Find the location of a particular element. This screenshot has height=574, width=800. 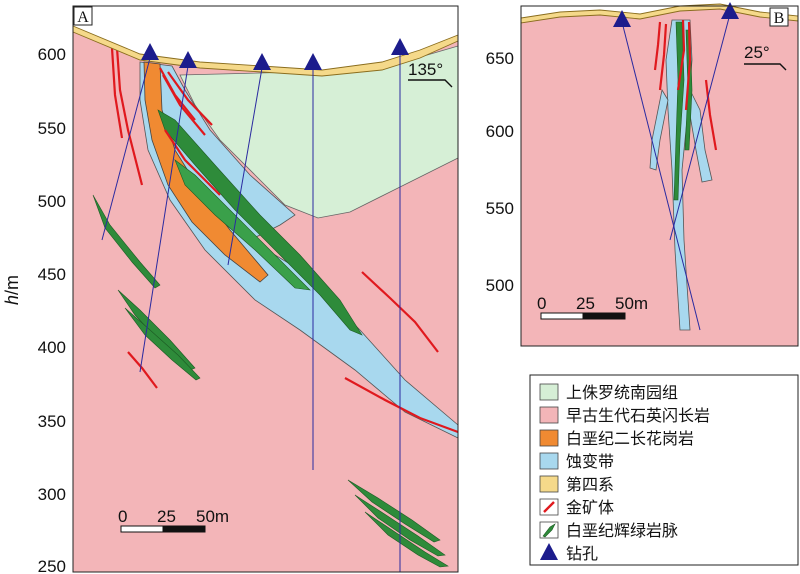

panel-a-y-ticks: 600 550 500 450 400 350 300 250 is located at coordinates (52, 309).